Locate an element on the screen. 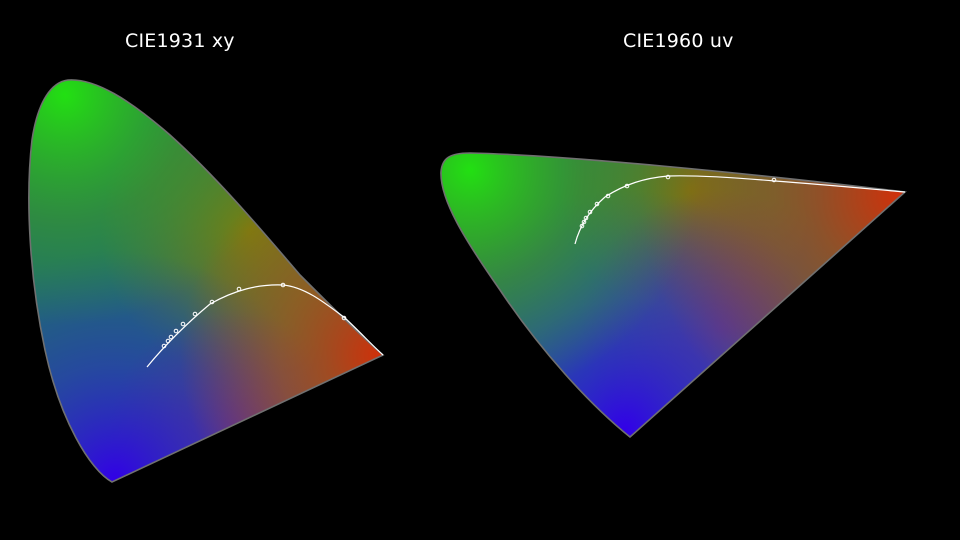  xy-planckian-locus is located at coordinates (265, 326).